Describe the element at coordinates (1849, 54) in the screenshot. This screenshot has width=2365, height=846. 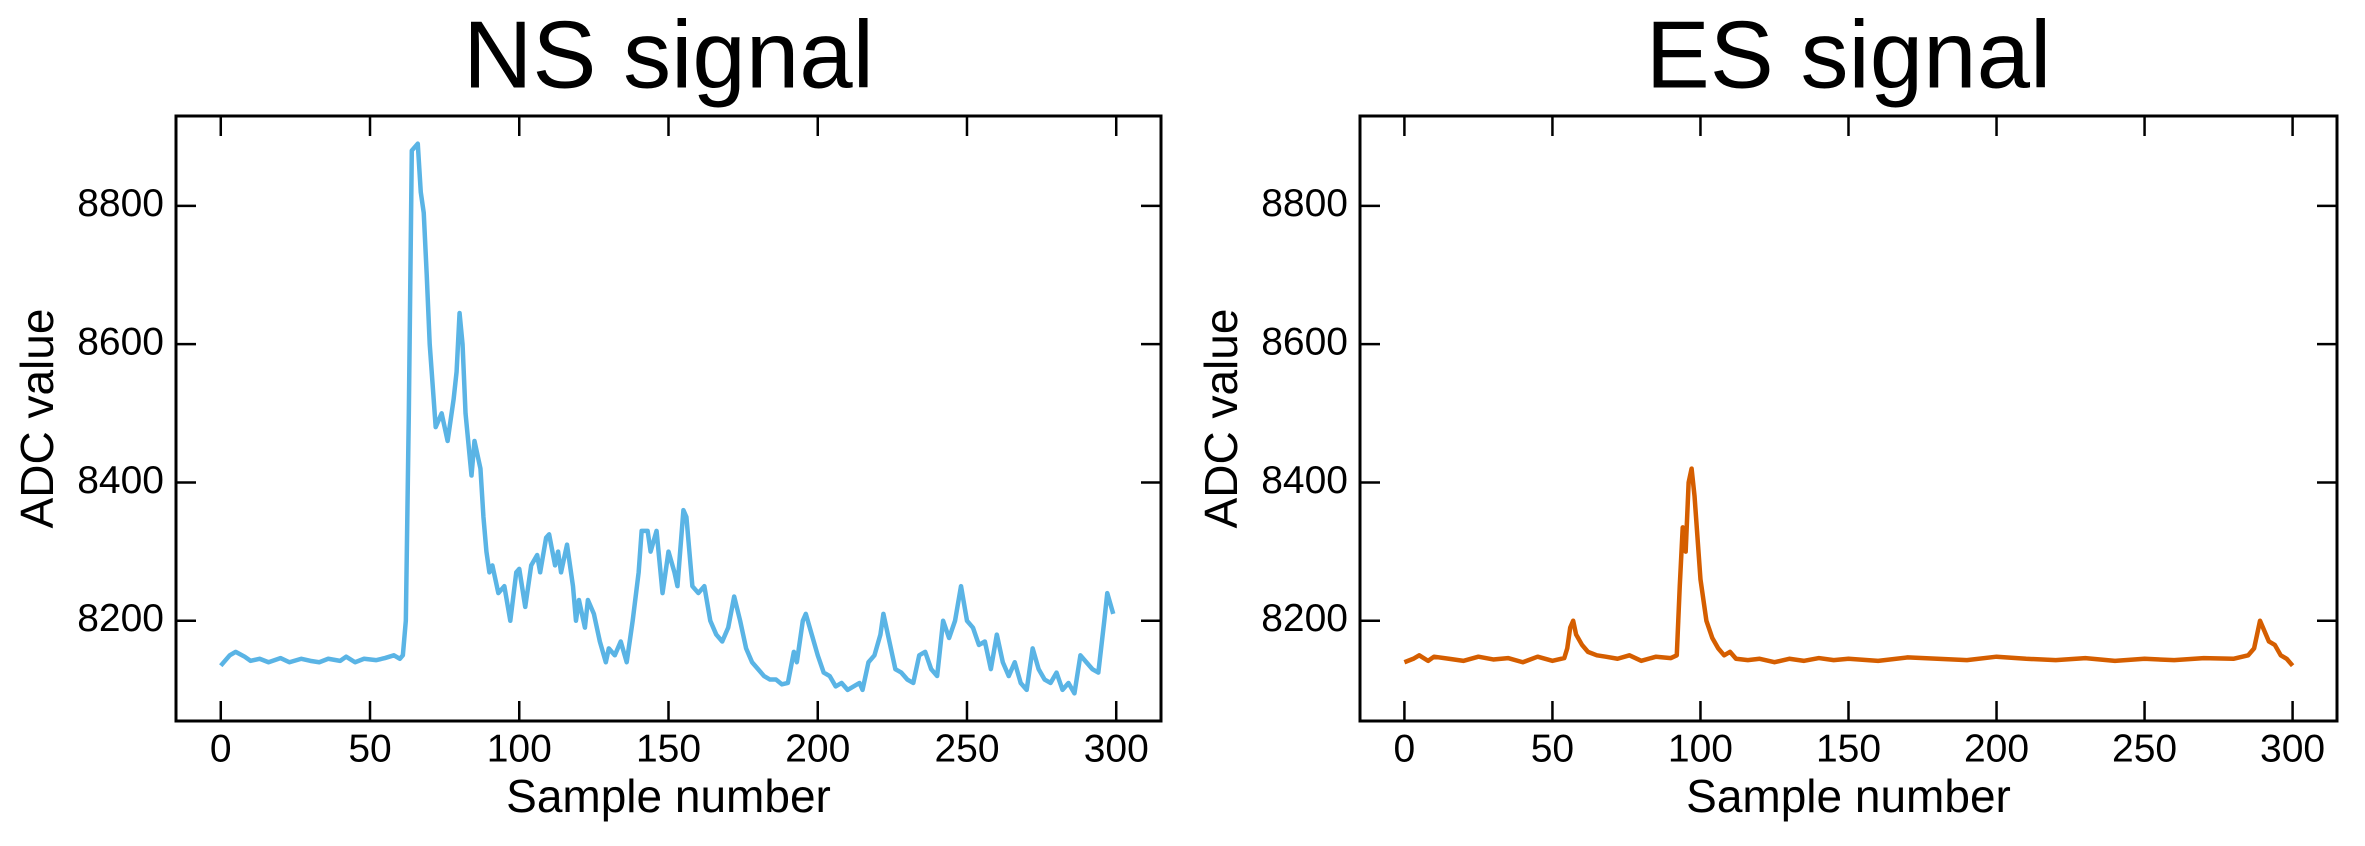
I see `chart-title: ES signal` at that location.